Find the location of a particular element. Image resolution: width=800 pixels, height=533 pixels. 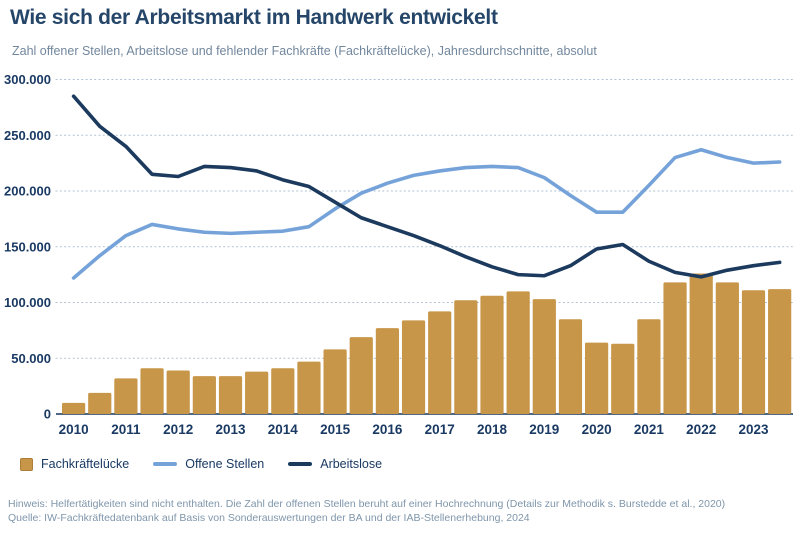

legend-item-arbeitslose: Arbeitslose is located at coordinates (335, 464).